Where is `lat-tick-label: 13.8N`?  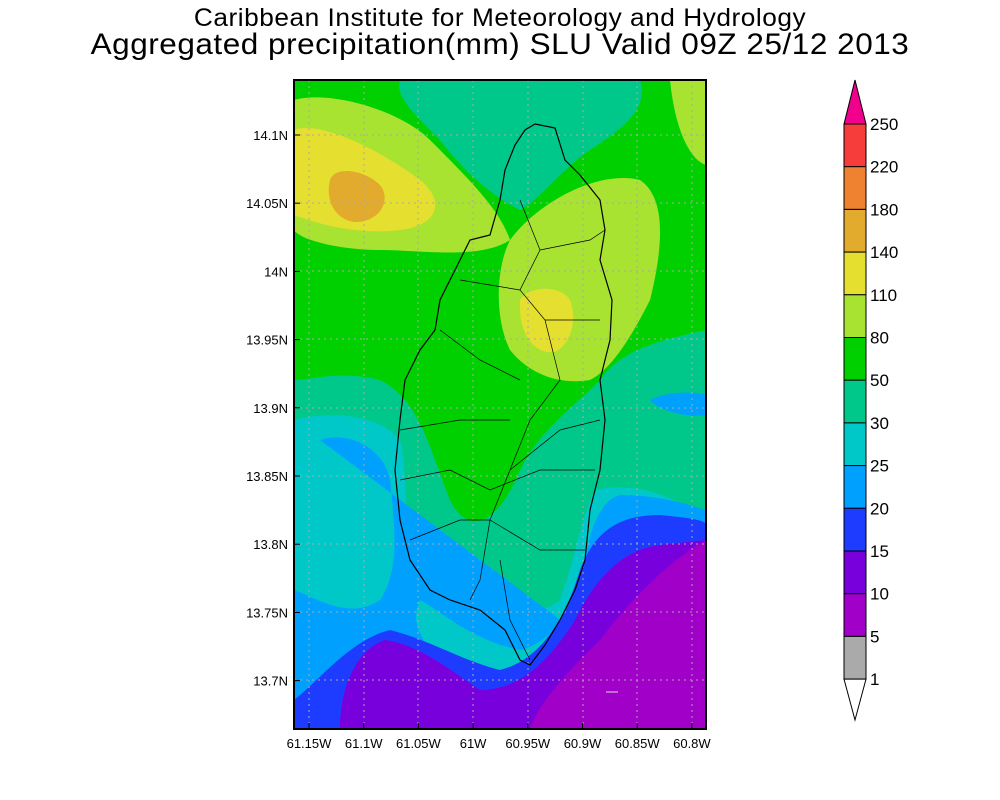 lat-tick-label: 13.8N is located at coordinates (270, 544).